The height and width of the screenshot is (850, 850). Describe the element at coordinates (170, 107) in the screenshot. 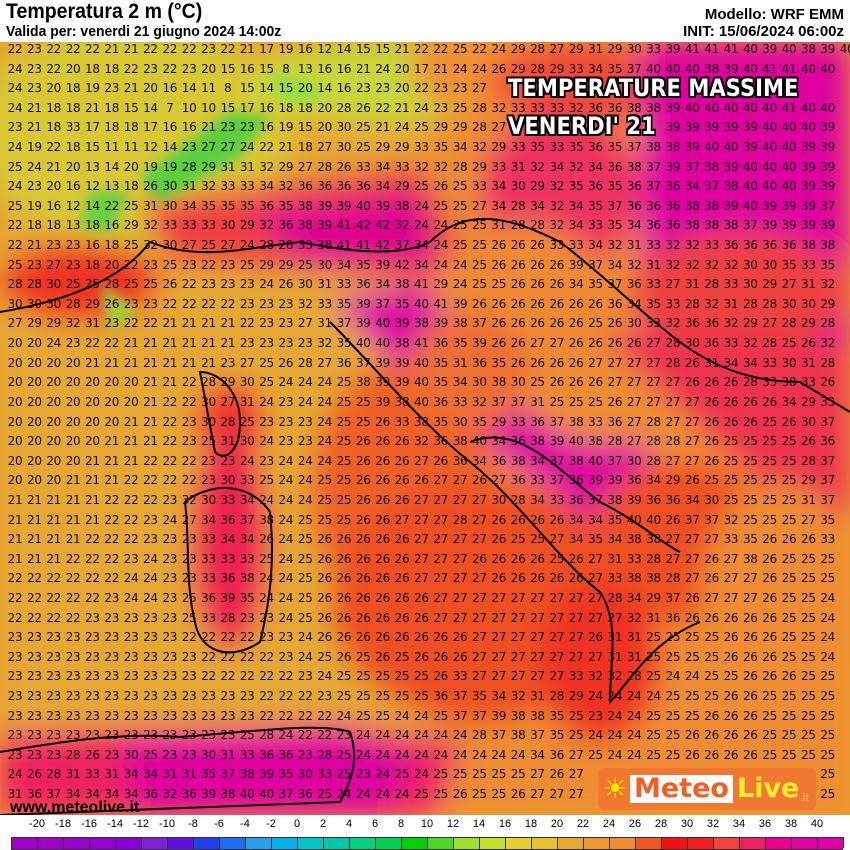

I see `temperature-value: 7` at that location.